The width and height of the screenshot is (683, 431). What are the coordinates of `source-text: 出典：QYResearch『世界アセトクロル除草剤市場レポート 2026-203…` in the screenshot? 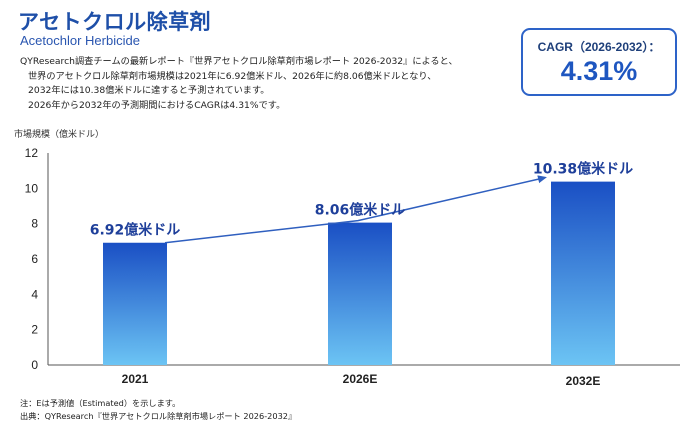 It's located at (158, 415).